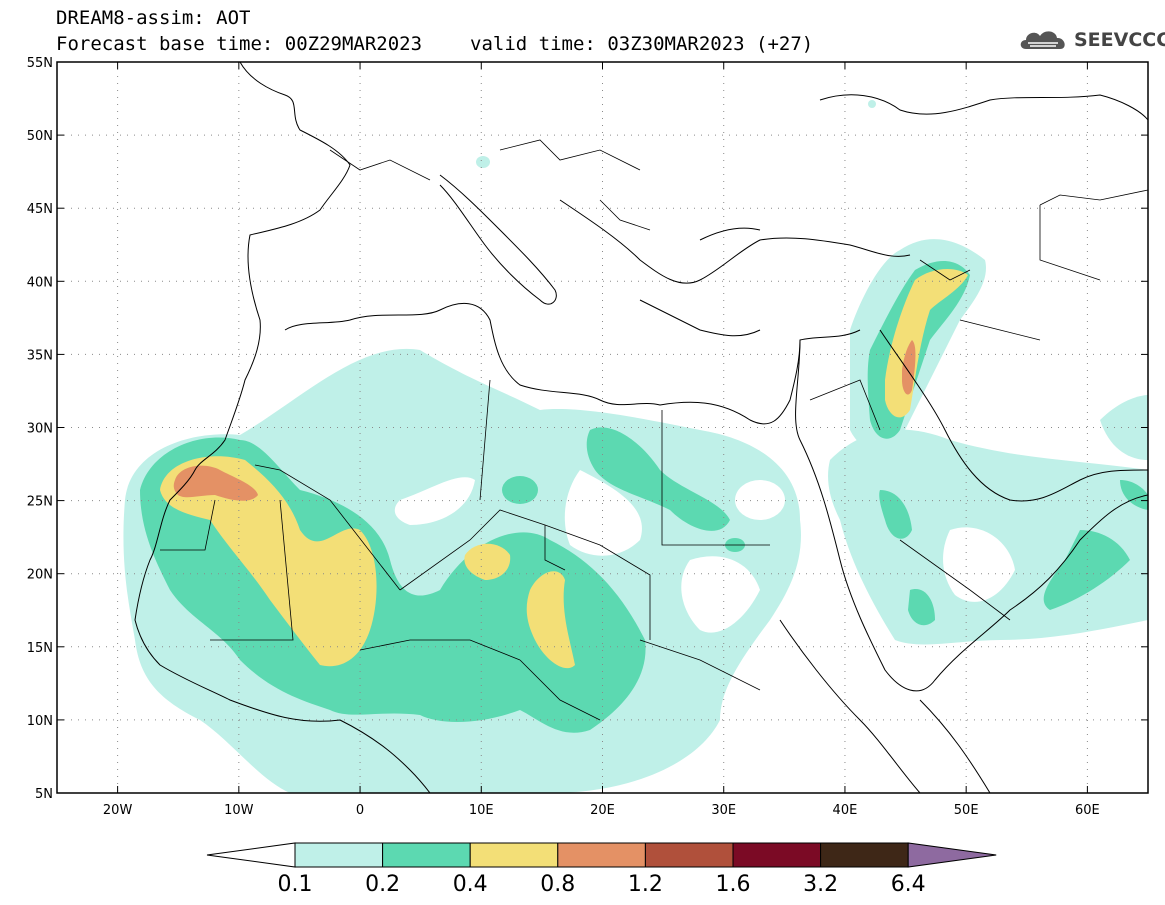  What do you see at coordinates (602, 810) in the screenshot?
I see `lon-tick-label: 20E` at bounding box center [602, 810].